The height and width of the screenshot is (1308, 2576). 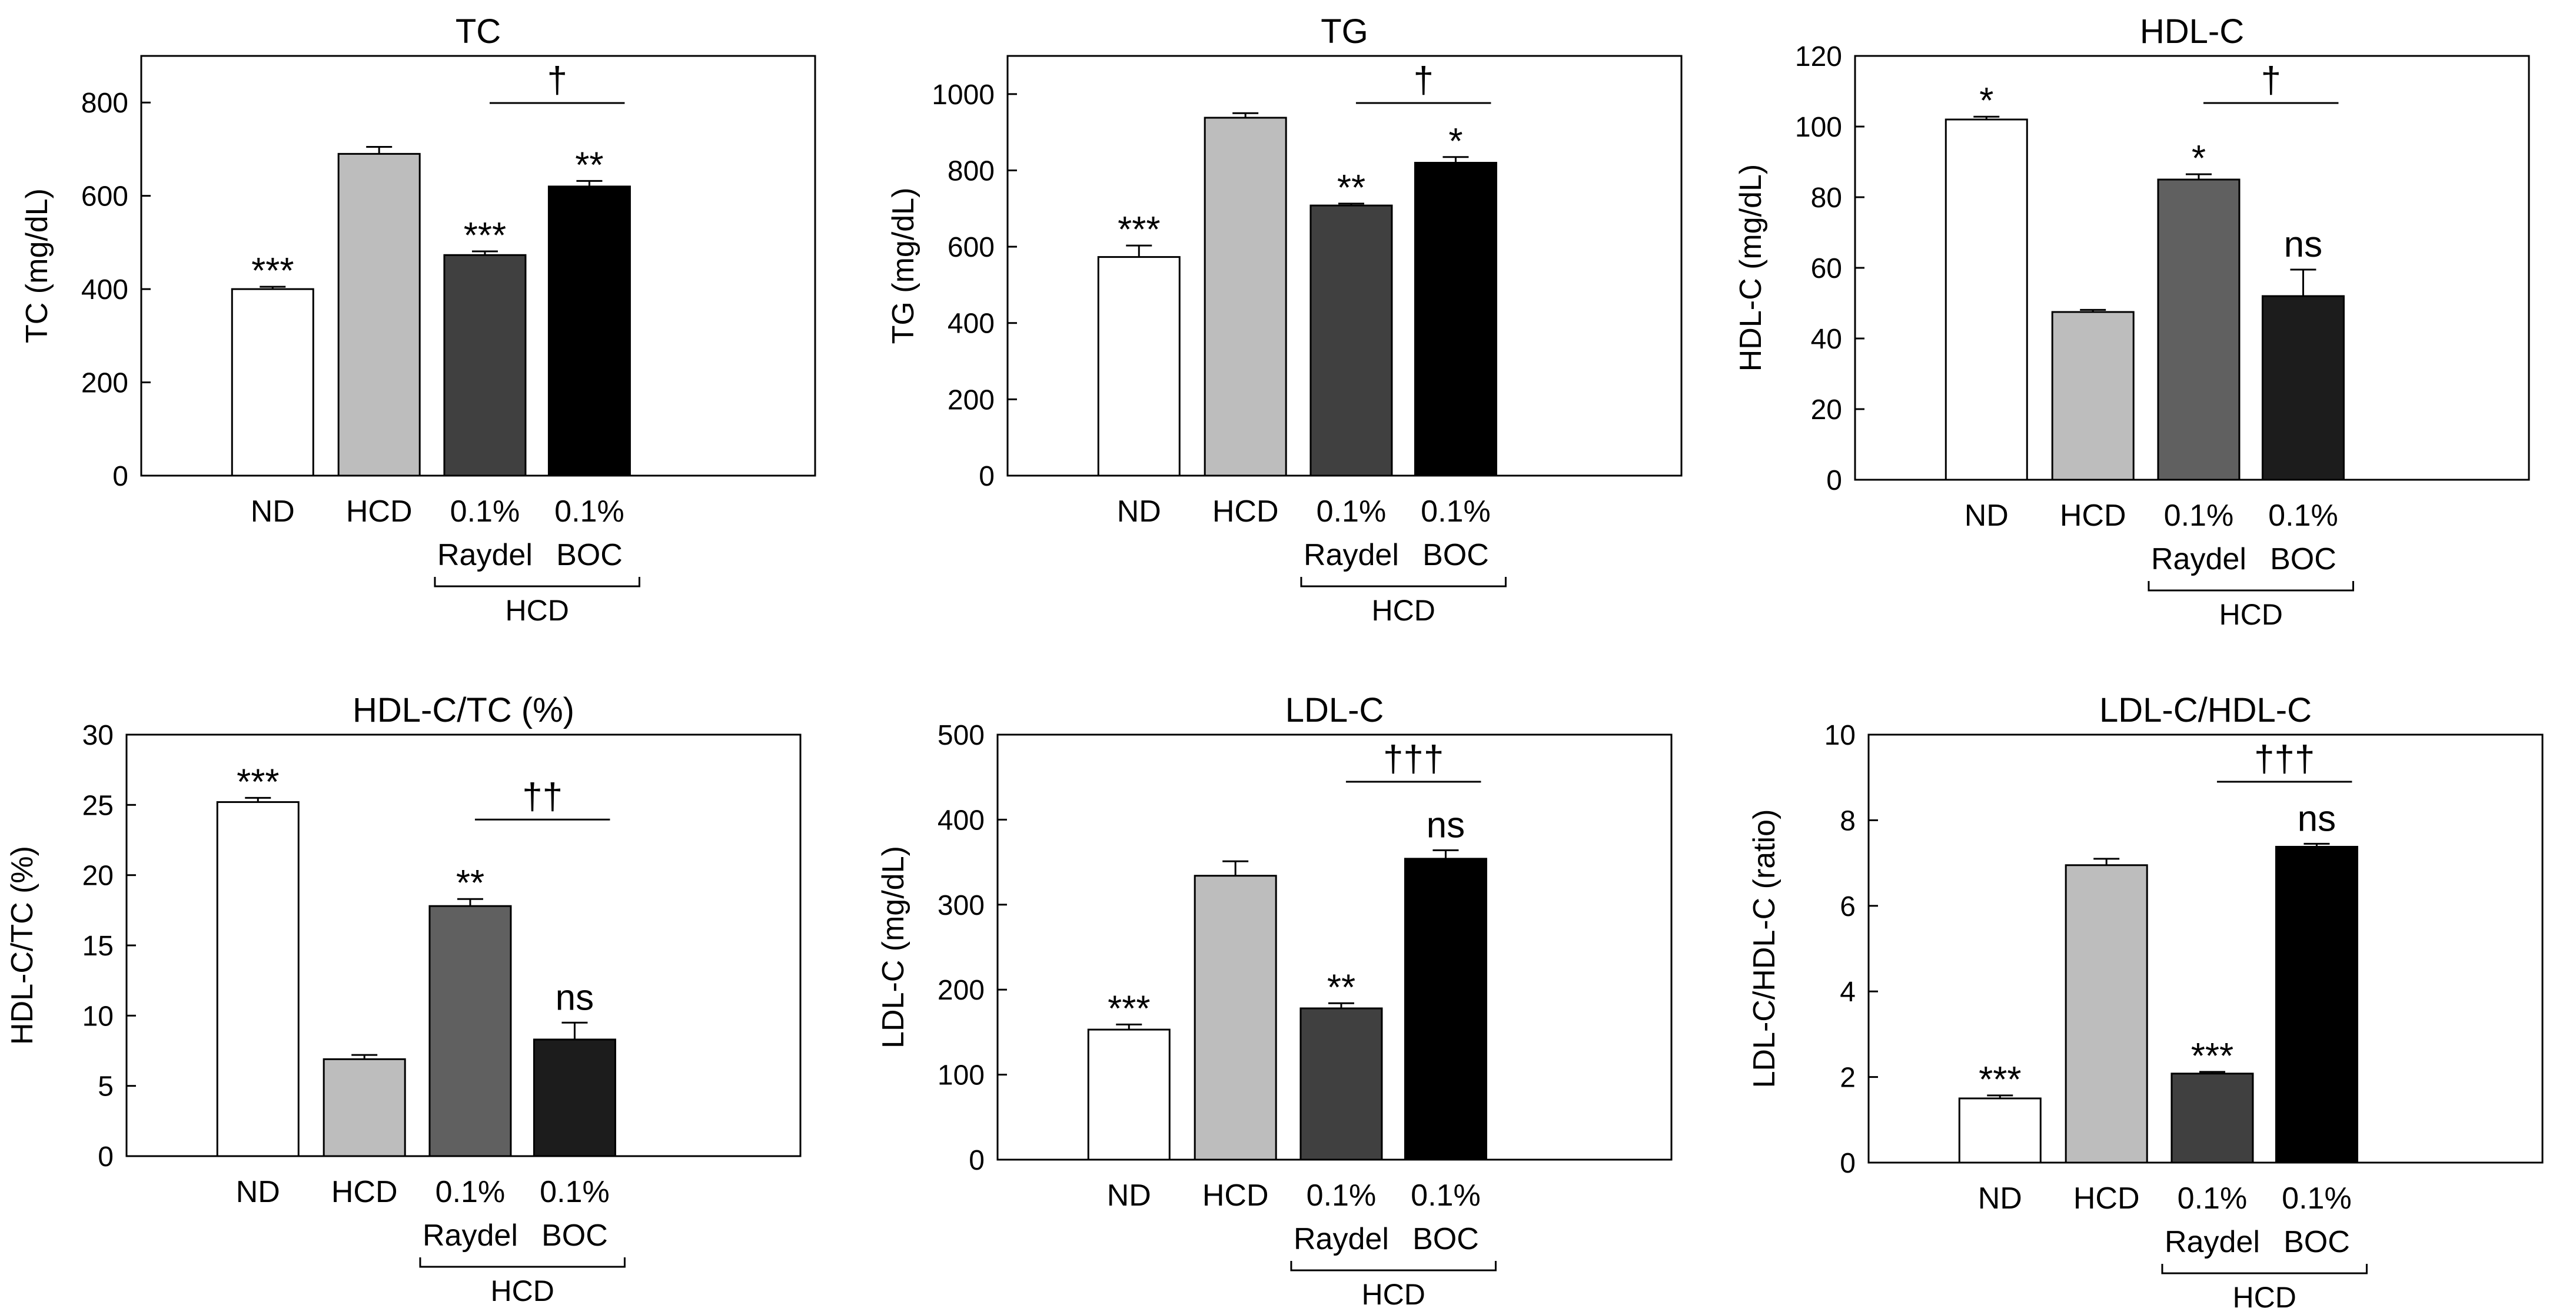 What do you see at coordinates (961, 990) in the screenshot?
I see `y-tick-label: 200` at bounding box center [961, 990].